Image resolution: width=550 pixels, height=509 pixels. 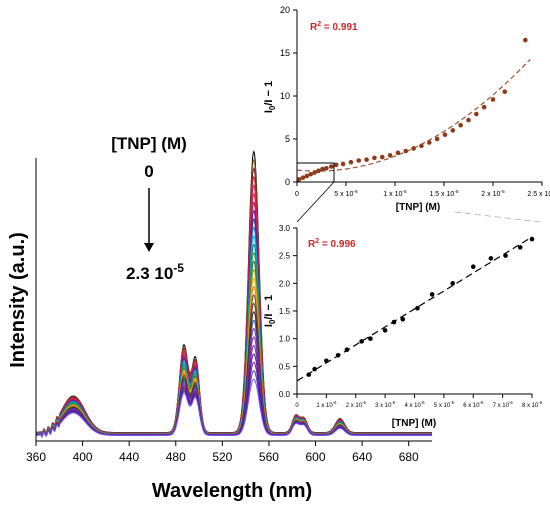 What do you see at coordinates (332, 244) in the screenshot?
I see `inset2-r2-label: R2 = 0.996` at bounding box center [332, 244].